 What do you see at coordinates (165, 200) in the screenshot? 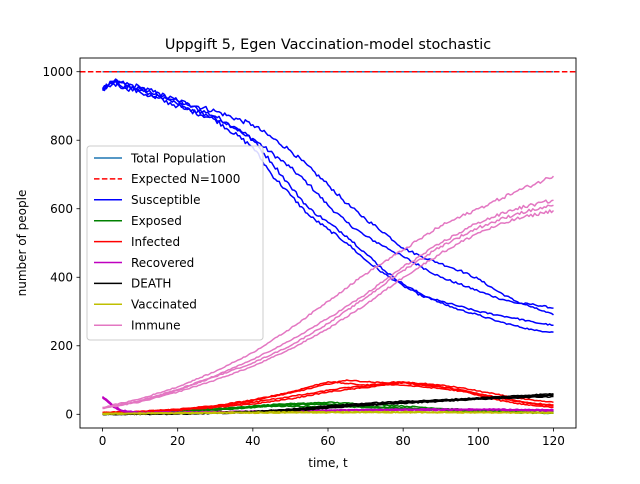
I see `legend-label: Susceptible` at bounding box center [165, 200].